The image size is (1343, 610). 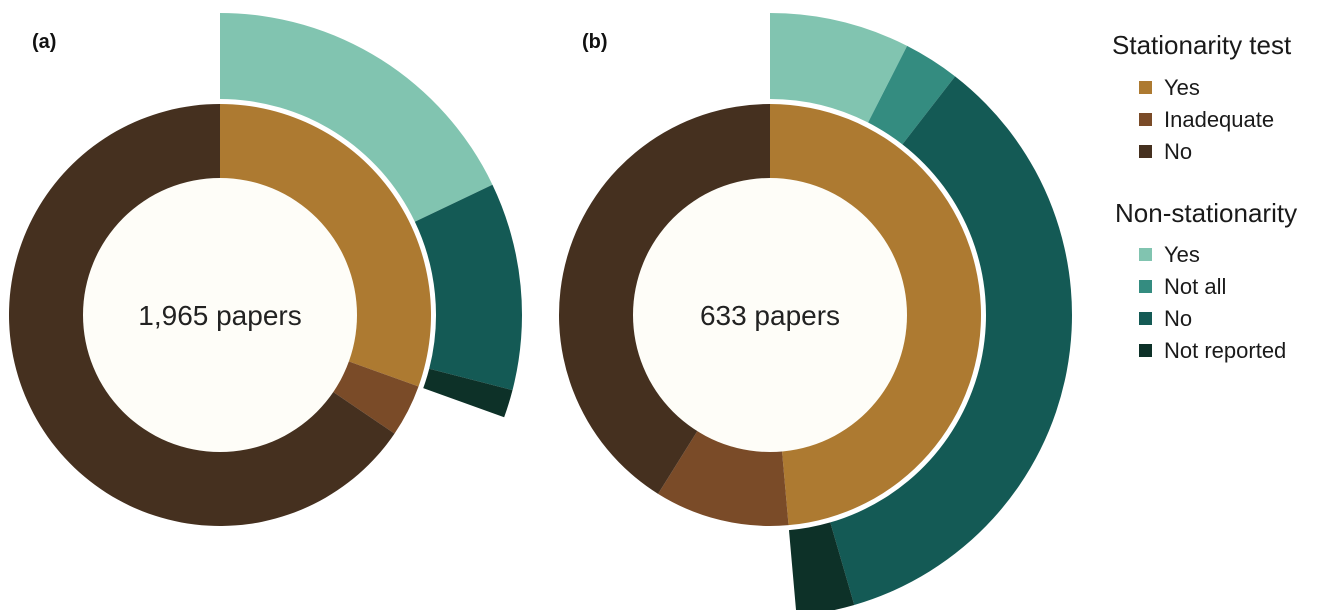 What do you see at coordinates (1219, 119) in the screenshot?
I see `legend-label-inadequate: Inadequate` at bounding box center [1219, 119].